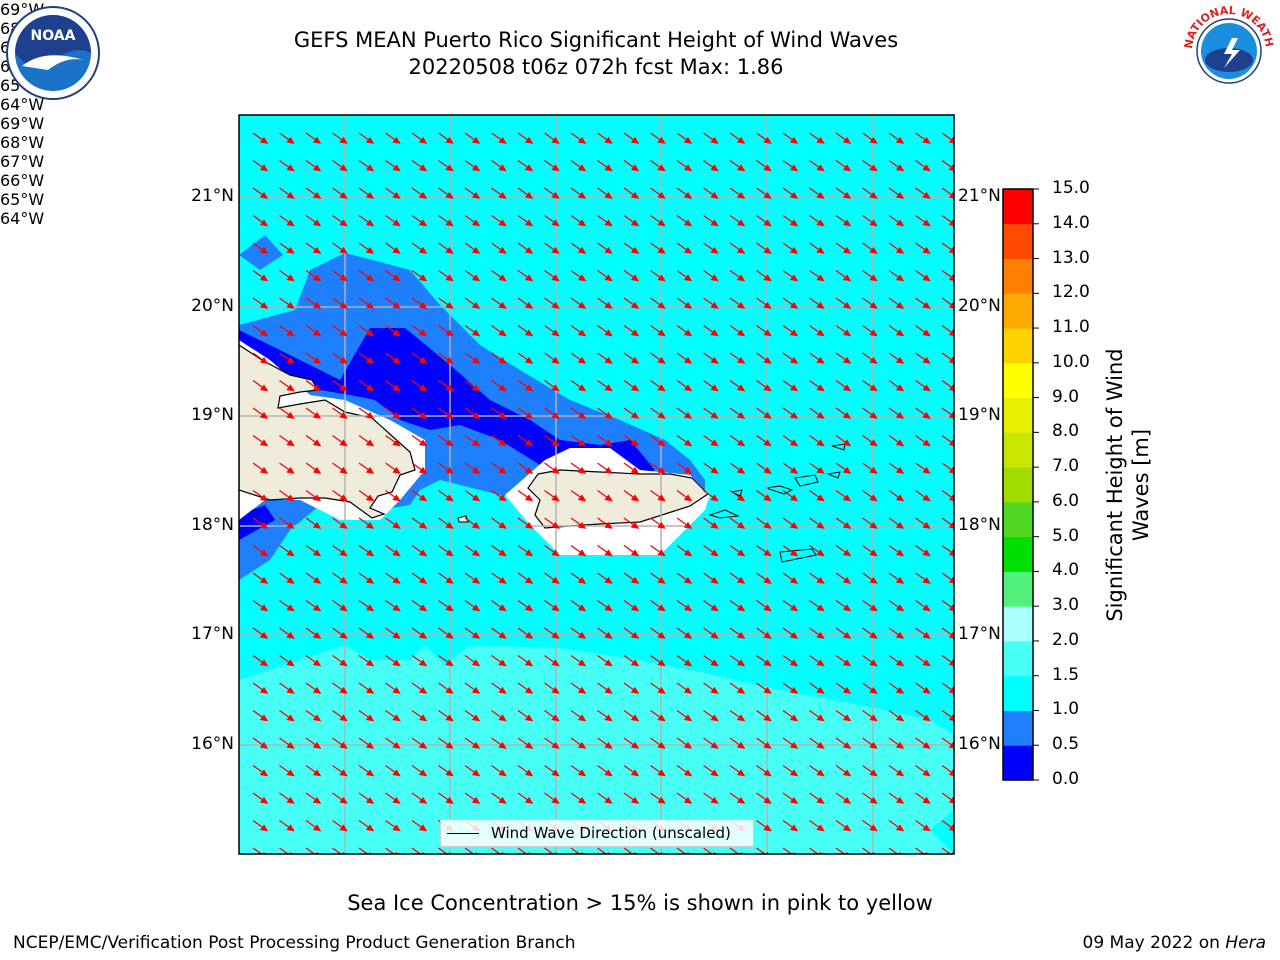  Describe the element at coordinates (1071, 327) in the screenshot. I see `colorbar-tick-label: 11.0` at that location.